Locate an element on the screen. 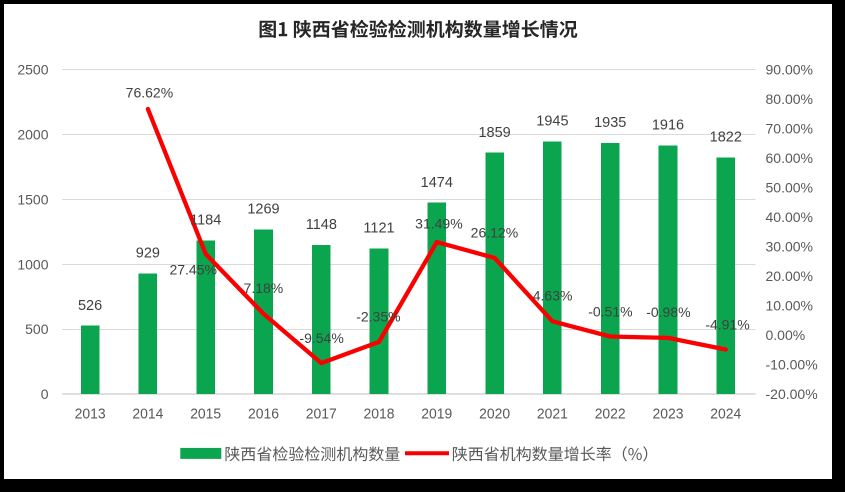 The height and width of the screenshot is (492, 845). svg-text: 80.00% is located at coordinates (789, 99).